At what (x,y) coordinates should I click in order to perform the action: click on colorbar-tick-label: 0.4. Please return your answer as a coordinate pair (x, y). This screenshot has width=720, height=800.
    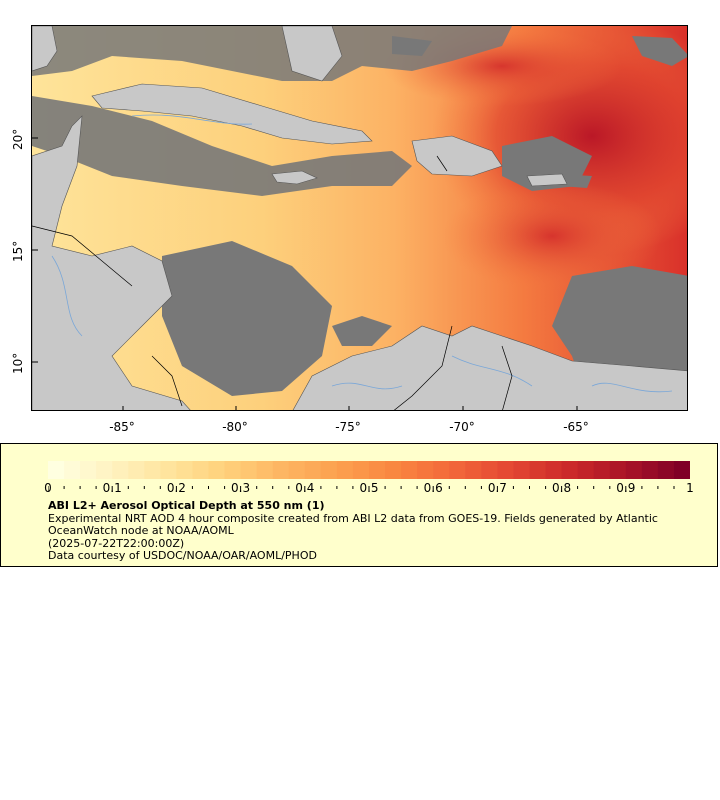
    Looking at the image, I should click on (305, 488).